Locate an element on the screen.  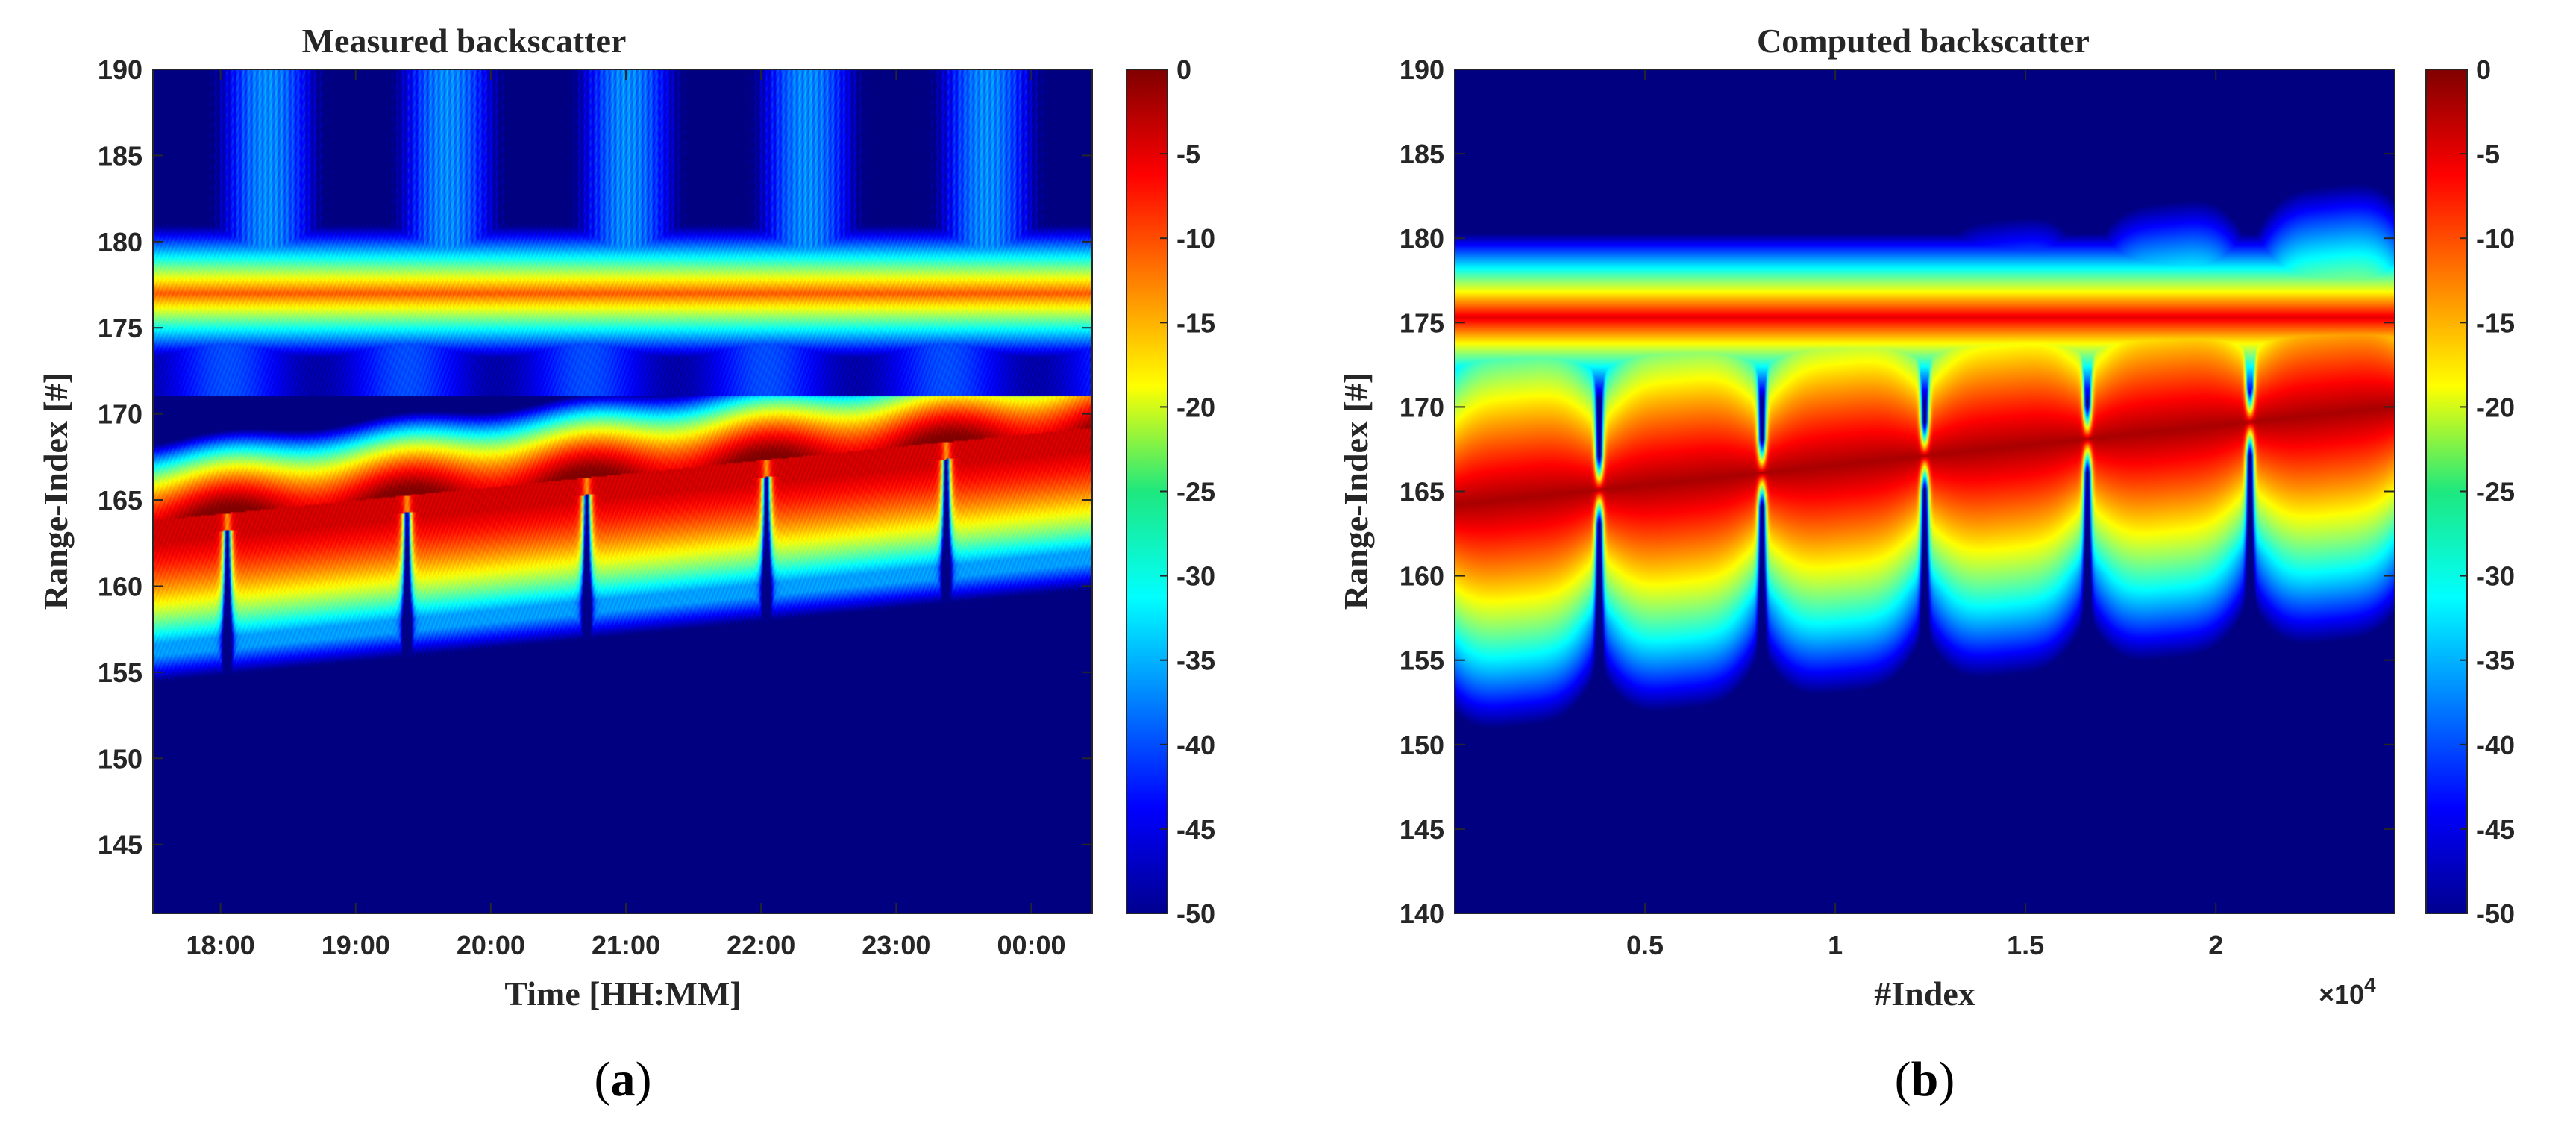
x-tick-label: 2 is located at coordinates (2215, 945).